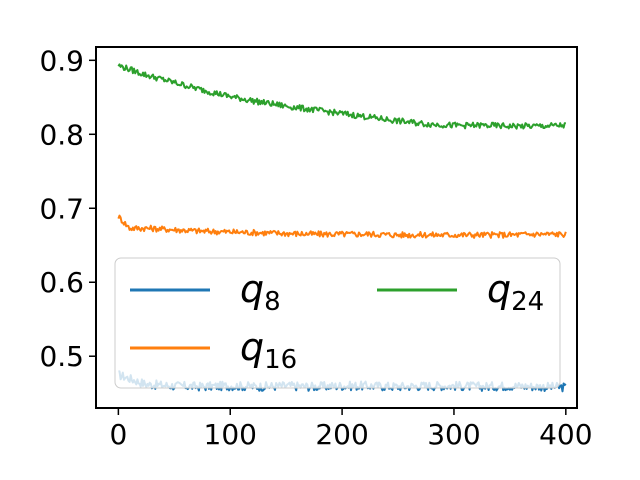  I want to click on y-tick-label-0: 0.5, so click(61, 356).